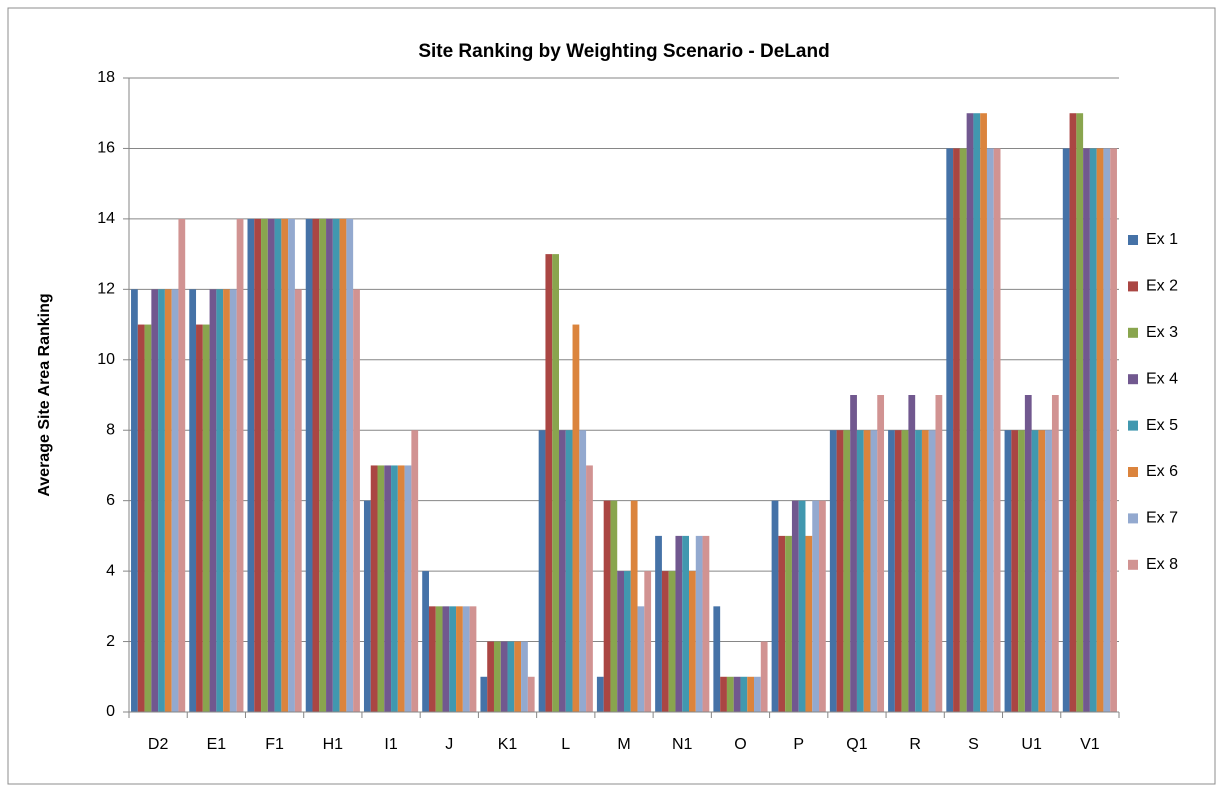 This screenshot has height=796, width=1223. Describe the element at coordinates (740, 744) in the screenshot. I see `x-tick-label: O` at that location.